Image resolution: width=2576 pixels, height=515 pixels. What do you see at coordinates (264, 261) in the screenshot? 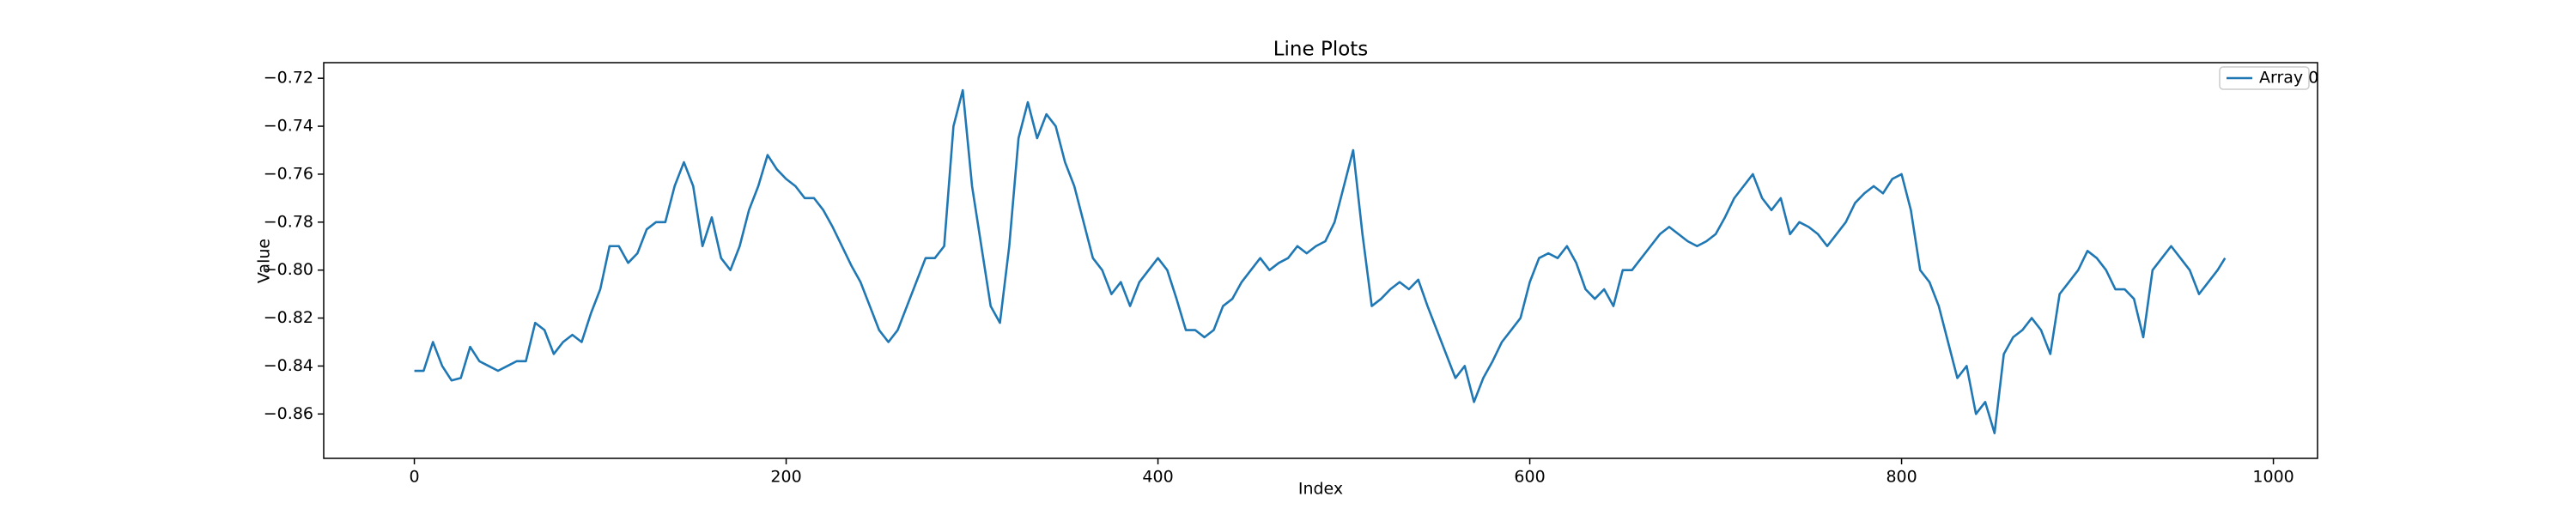
I see `y-axis-label: Value` at bounding box center [264, 261].